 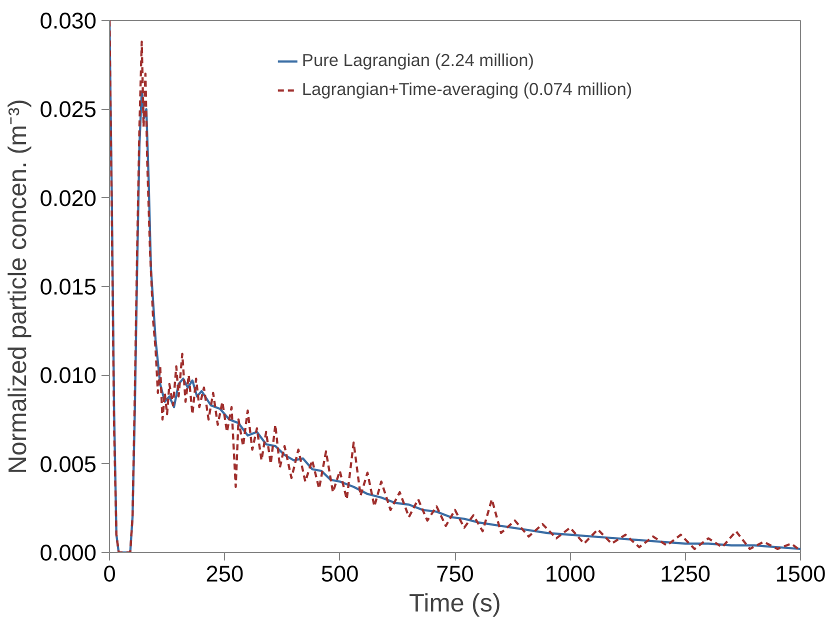 What do you see at coordinates (68, 21) in the screenshot?
I see `y-tick-label: 0.030` at bounding box center [68, 21].